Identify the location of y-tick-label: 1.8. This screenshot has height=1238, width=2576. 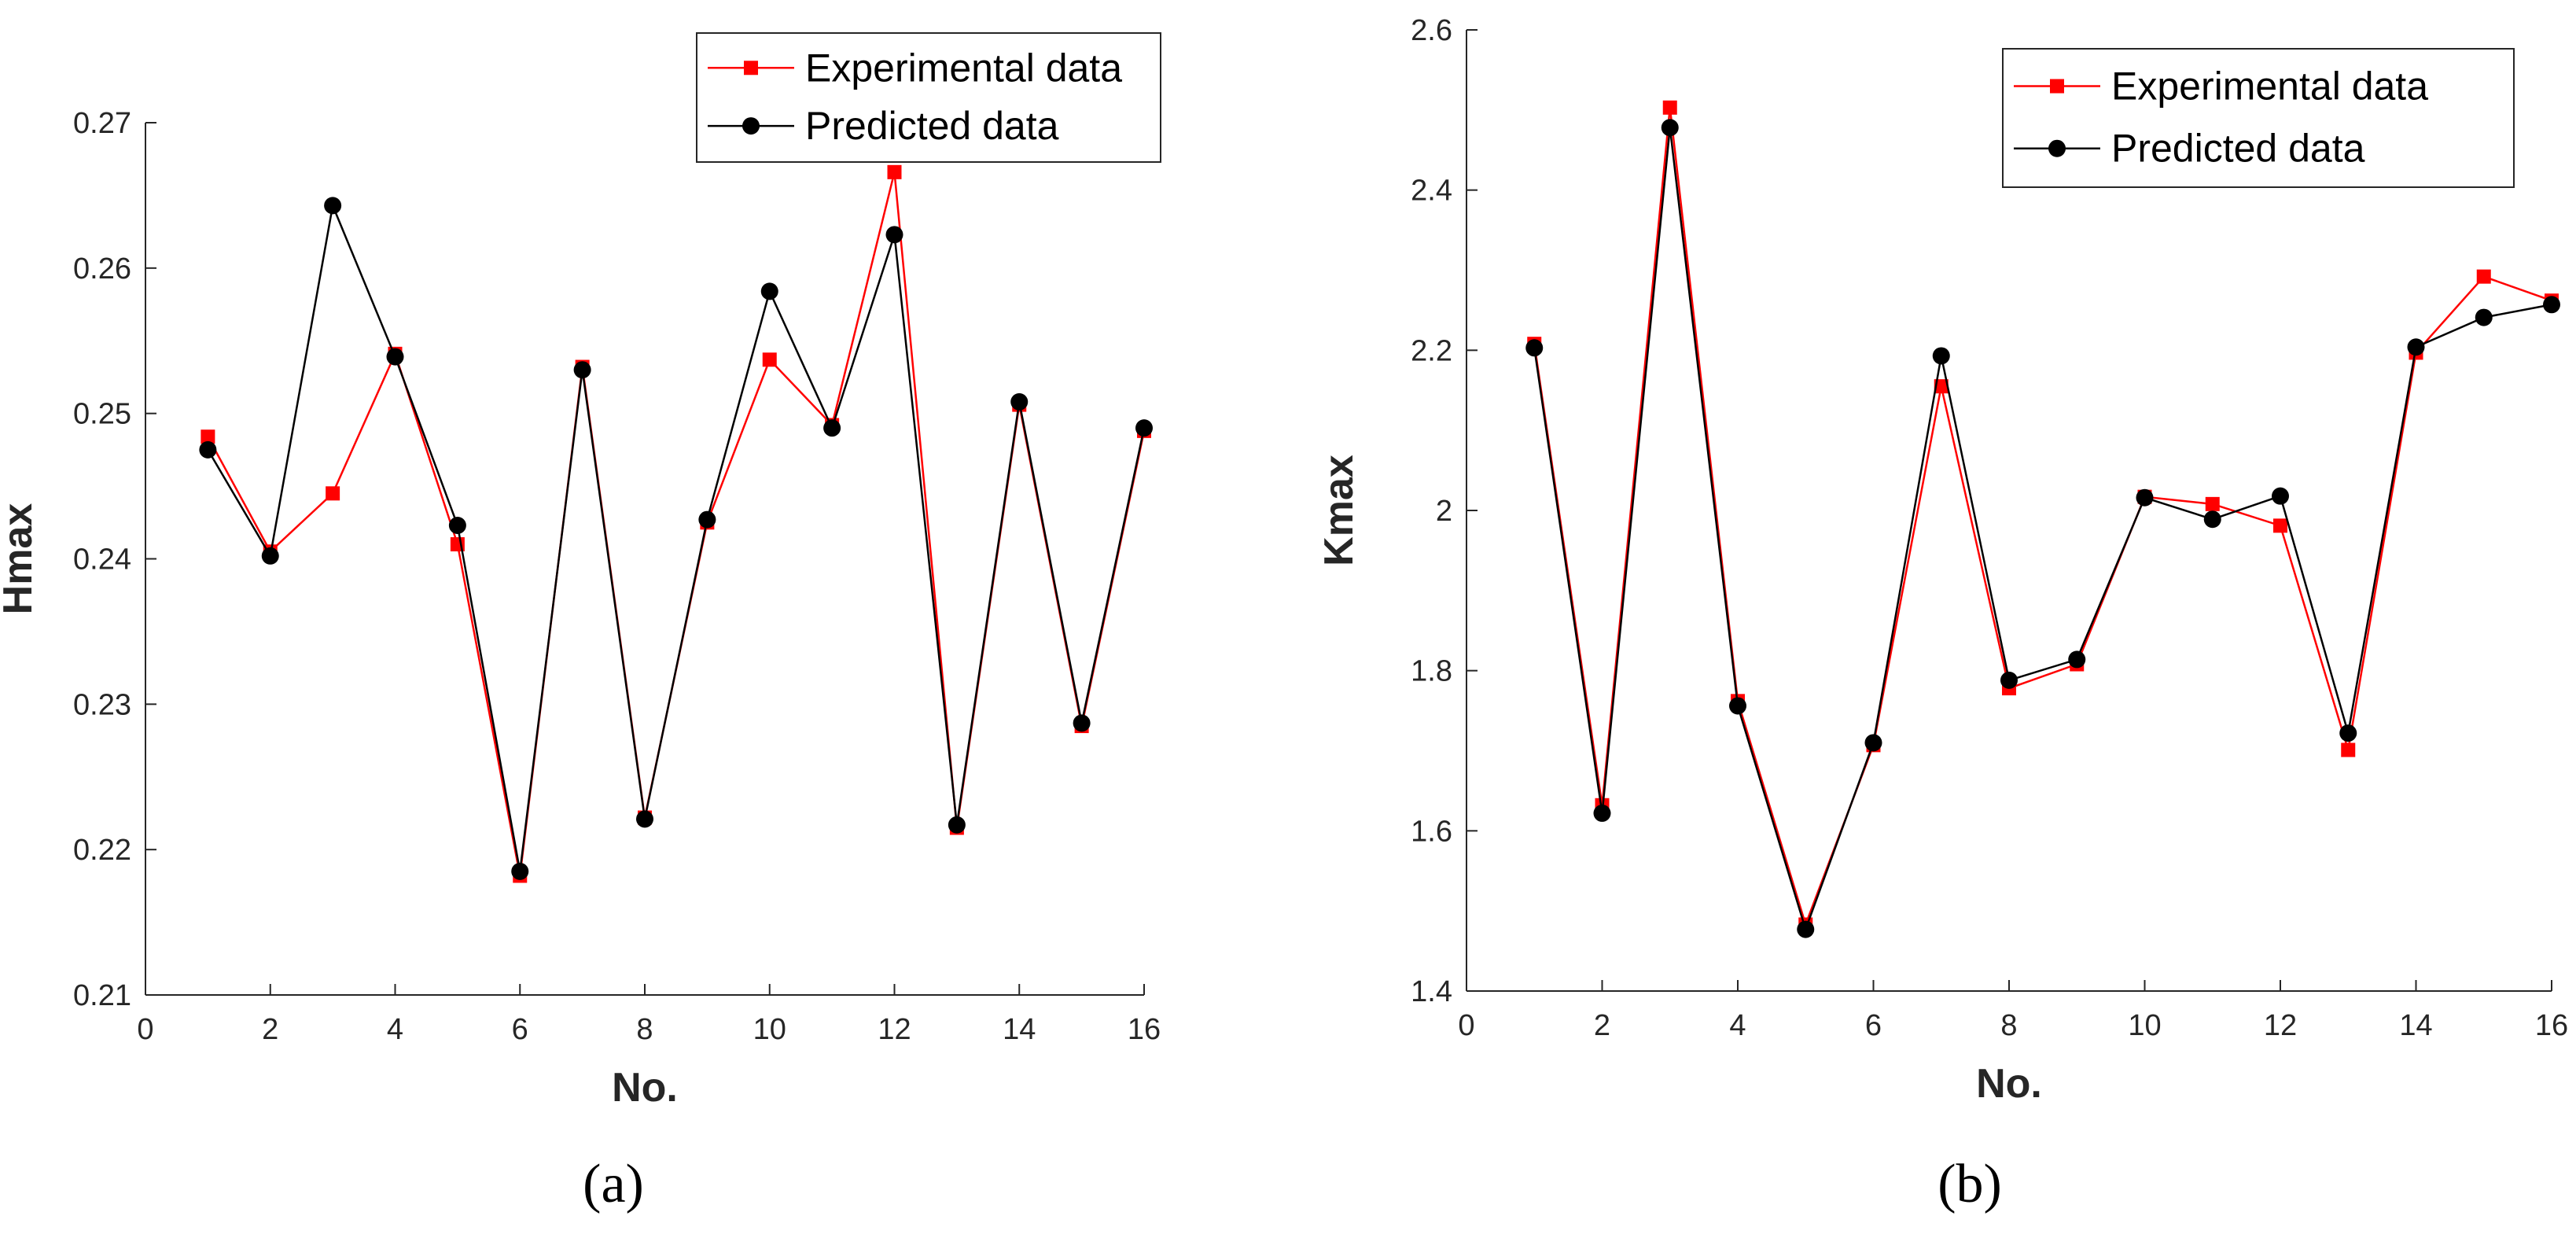
(1431, 671).